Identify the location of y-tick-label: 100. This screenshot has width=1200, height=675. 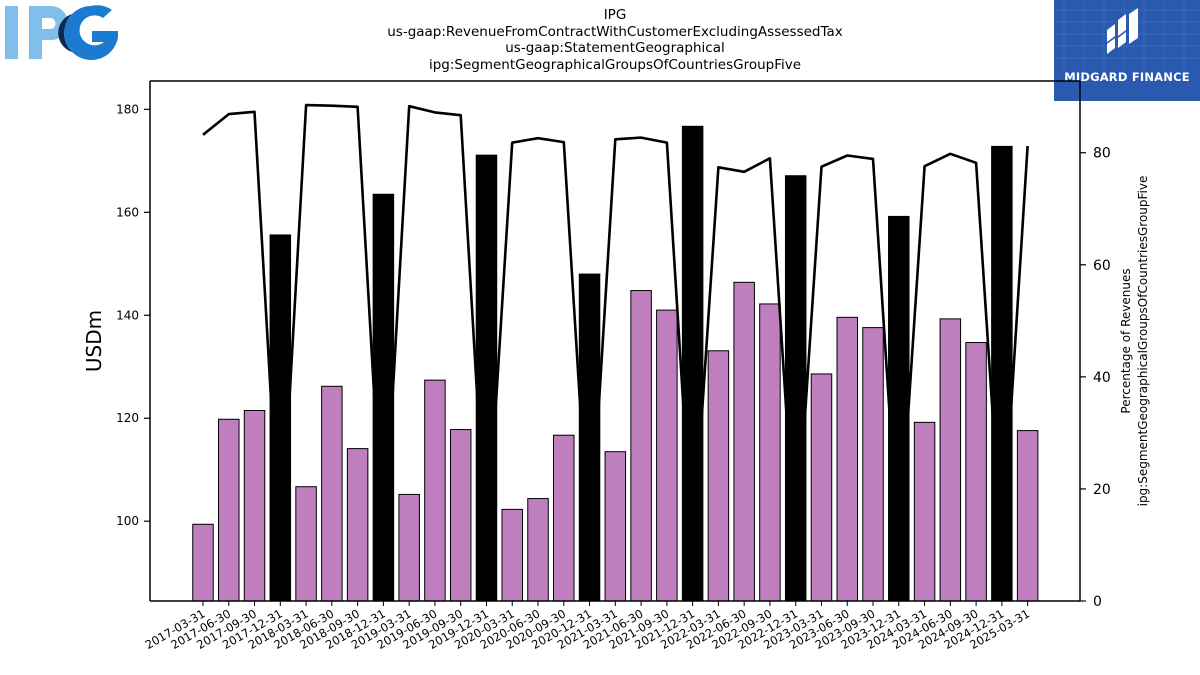
(127, 521).